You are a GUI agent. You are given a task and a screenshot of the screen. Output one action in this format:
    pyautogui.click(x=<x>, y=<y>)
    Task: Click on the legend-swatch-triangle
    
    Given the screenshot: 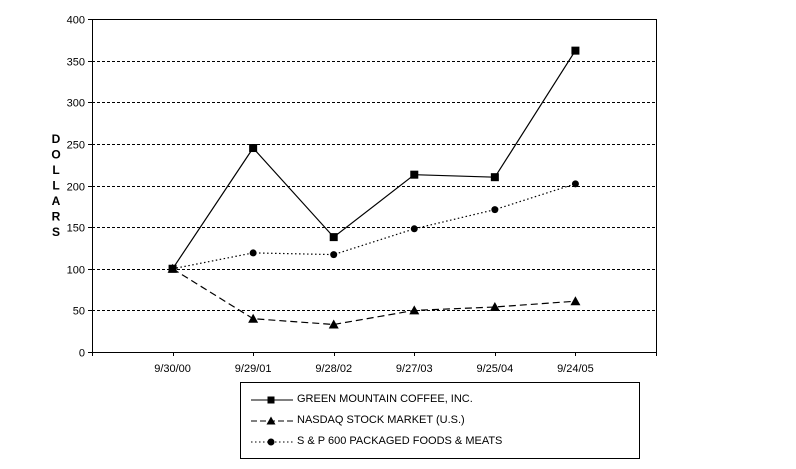 What is the action you would take?
    pyautogui.click(x=272, y=420)
    